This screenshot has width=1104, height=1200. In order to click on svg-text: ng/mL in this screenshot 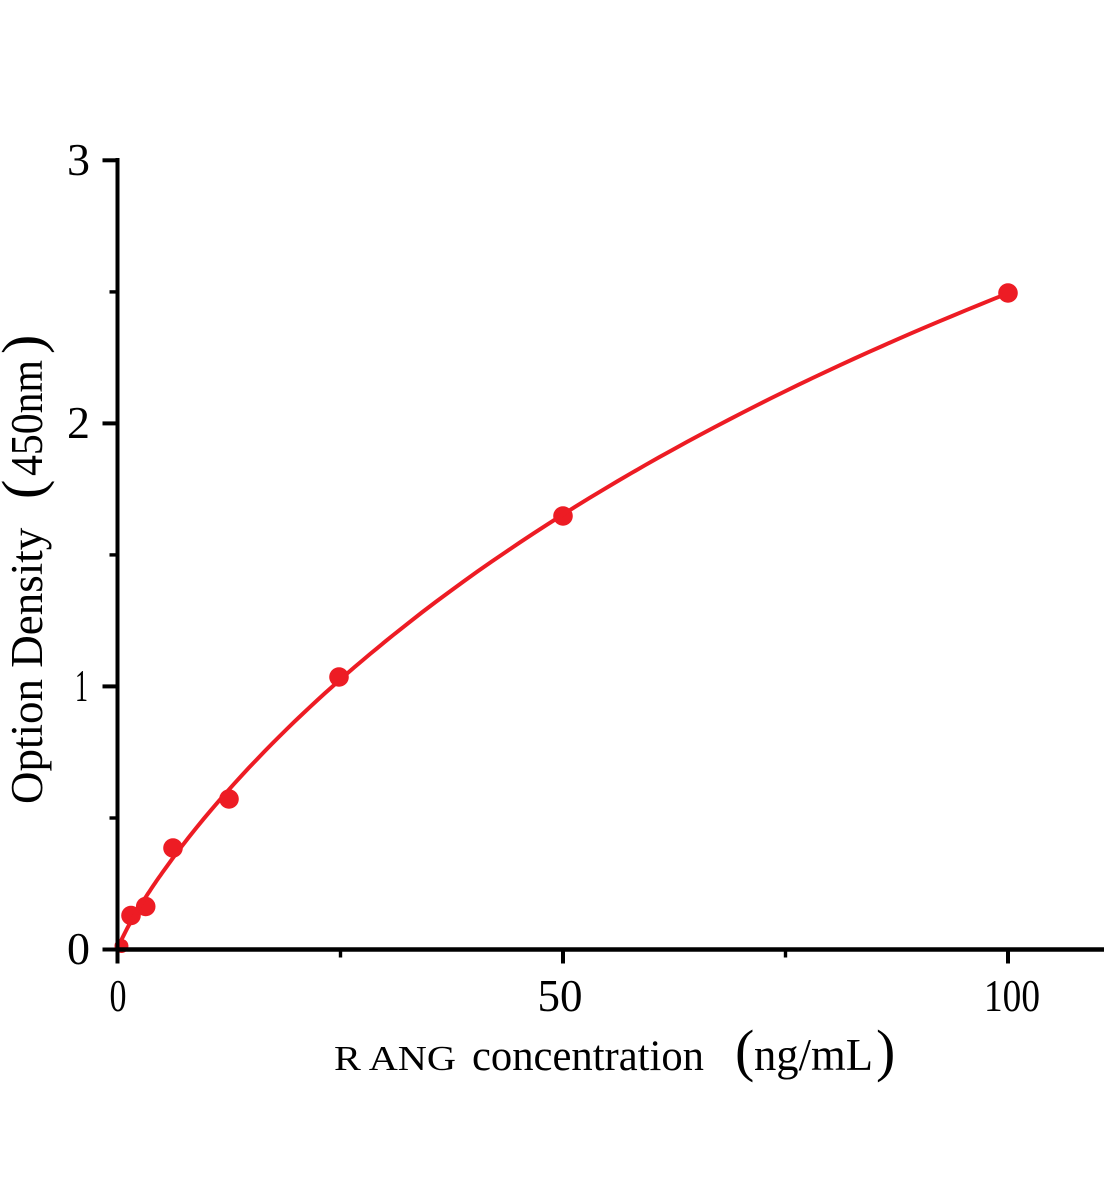, I will do `click(813, 1054)`.